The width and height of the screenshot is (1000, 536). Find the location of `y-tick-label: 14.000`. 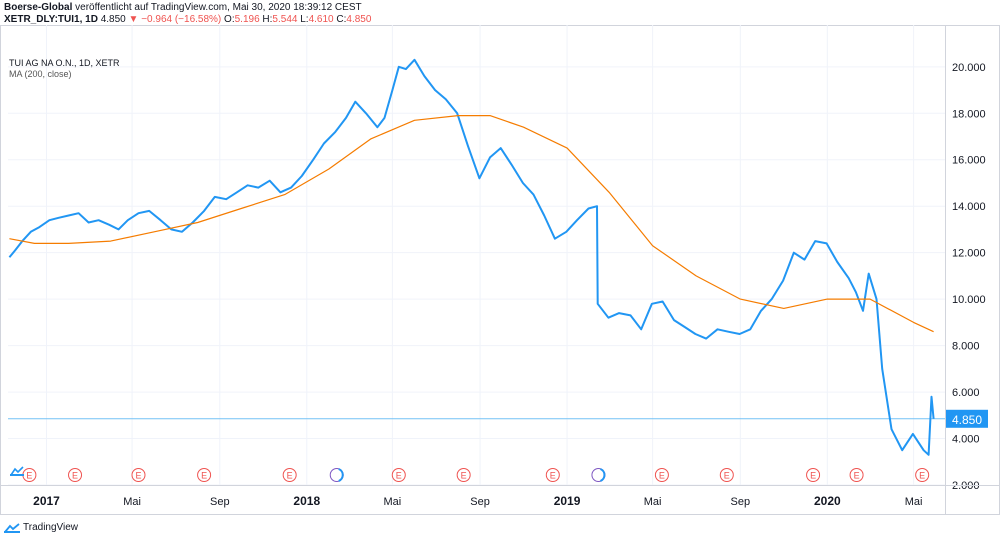

y-tick-label: 14.000 is located at coordinates (969, 207).